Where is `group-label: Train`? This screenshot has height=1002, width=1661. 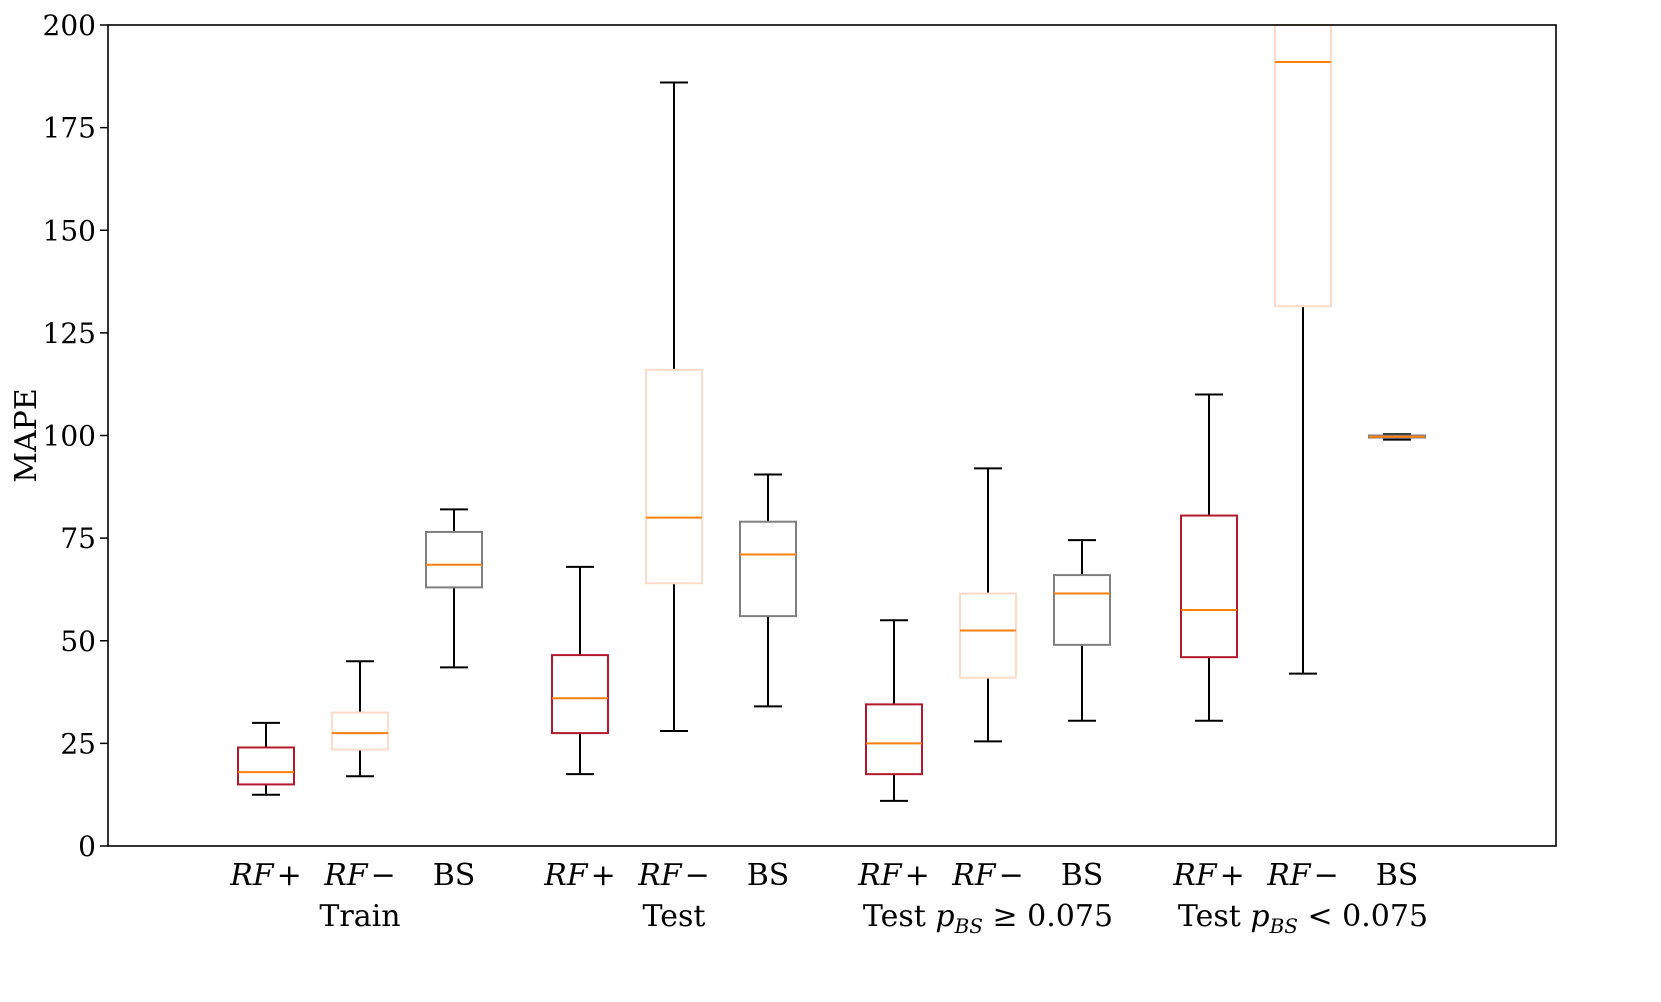 group-label: Train is located at coordinates (359, 916).